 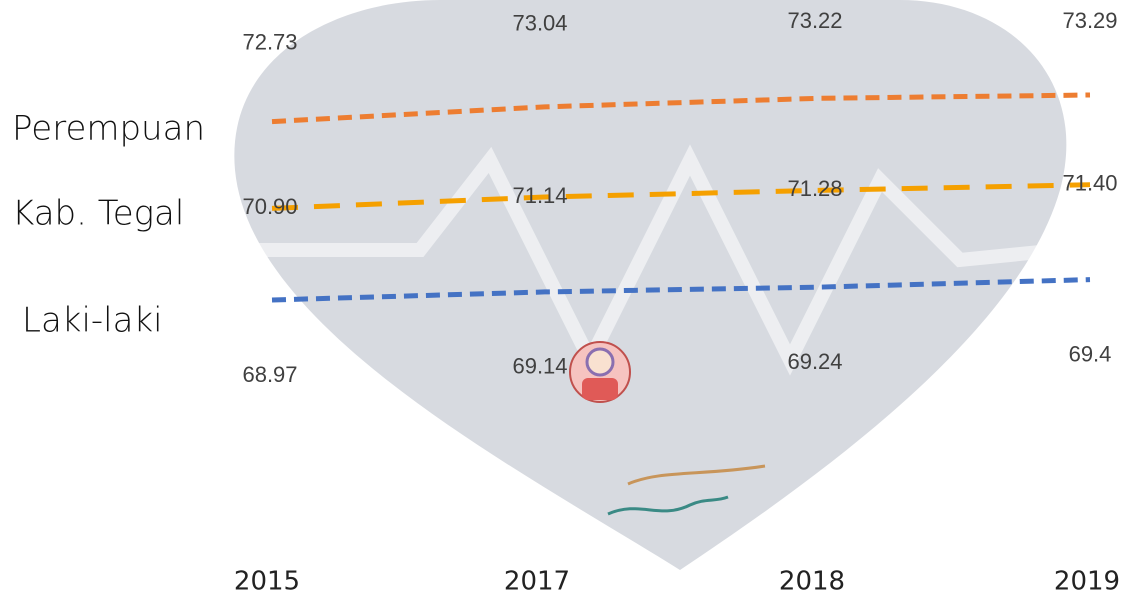 What do you see at coordinates (1089, 183) in the screenshot?
I see `data-label: 71.40` at bounding box center [1089, 183].